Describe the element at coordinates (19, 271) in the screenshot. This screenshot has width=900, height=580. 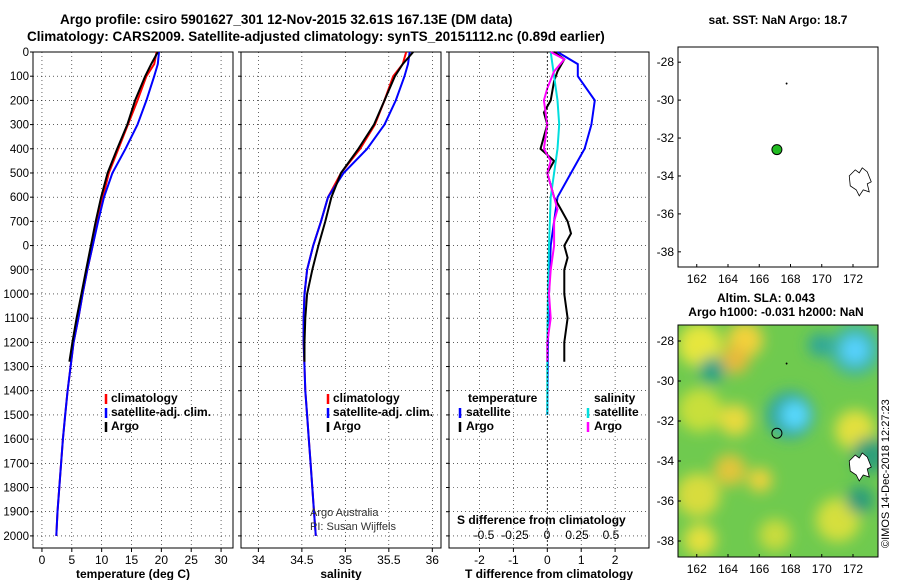
I see `y-tick-label: 900` at that location.